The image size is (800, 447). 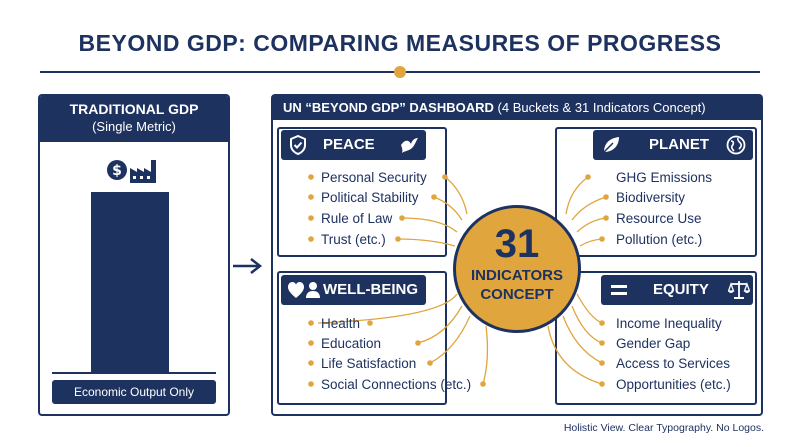 What do you see at coordinates (298, 145) in the screenshot?
I see `shield-icon` at bounding box center [298, 145].